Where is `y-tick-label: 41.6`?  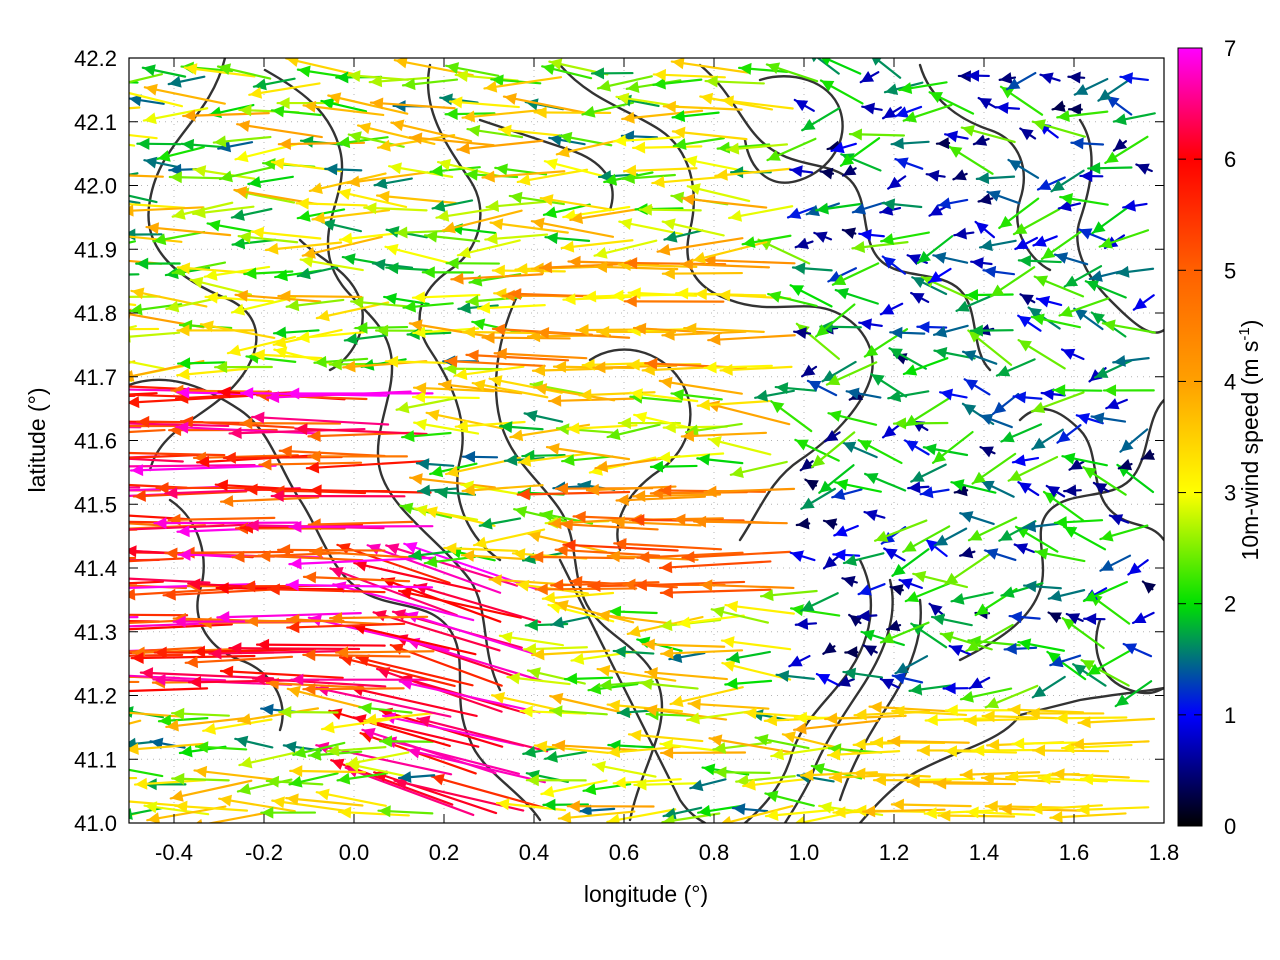 y-tick-label: 41.6 is located at coordinates (95, 441).